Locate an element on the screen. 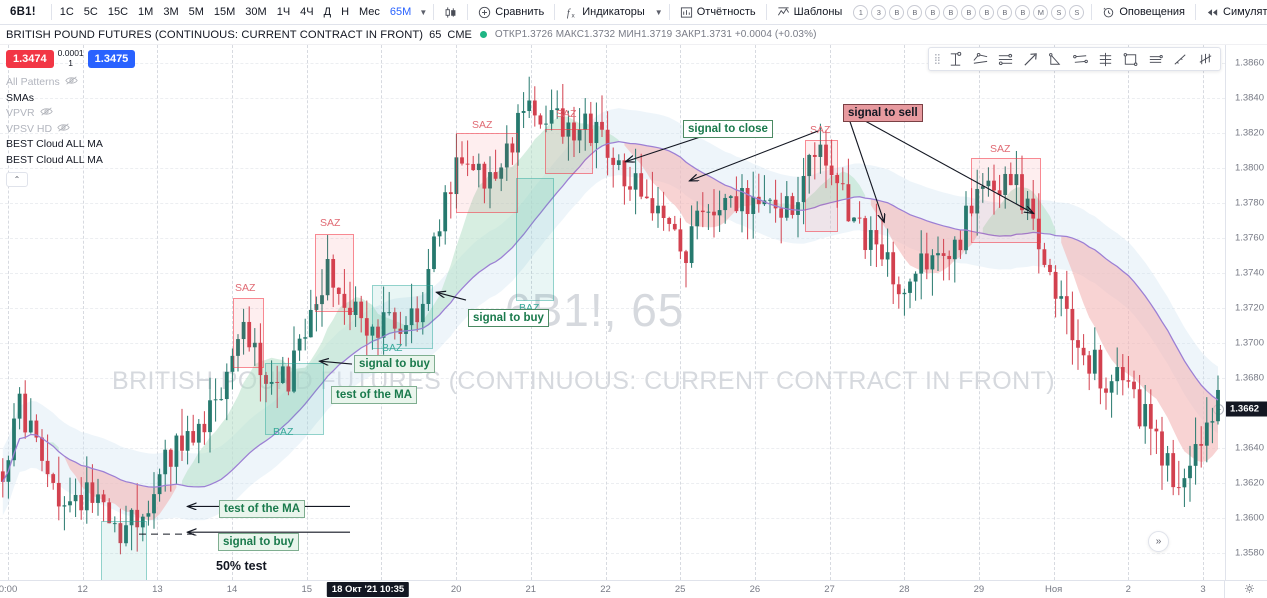  parallel-channel-tool-icon is located at coordinates (1080, 59).